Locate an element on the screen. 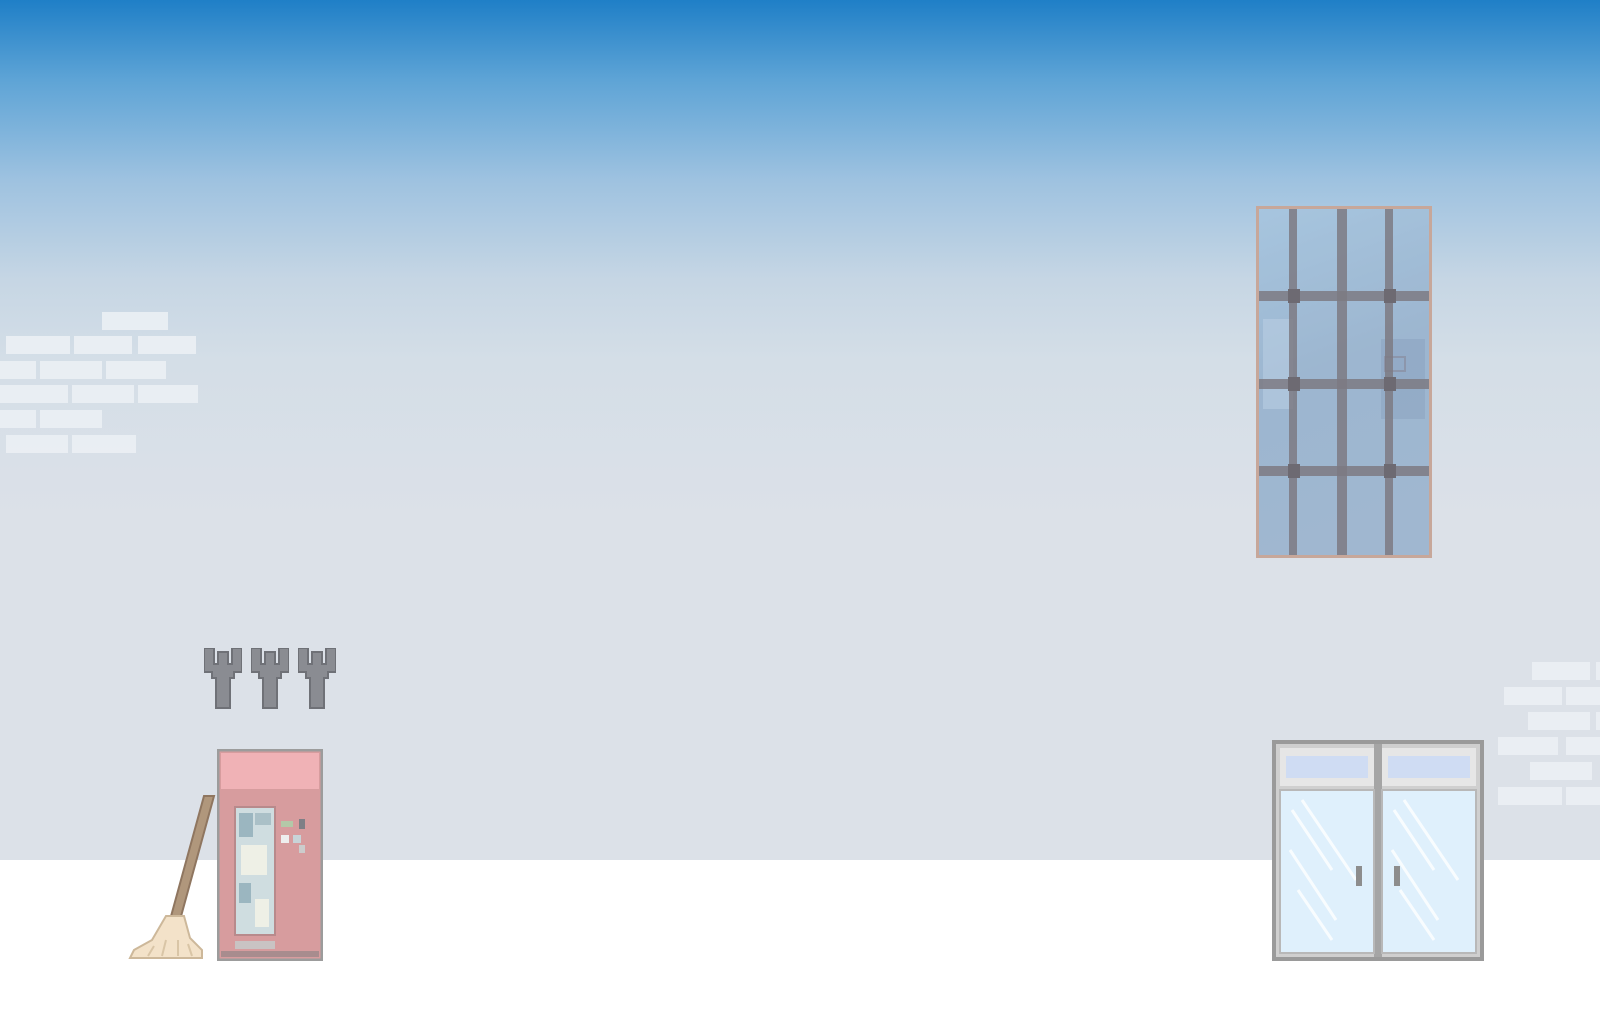 The image size is (1600, 1024). wall-bricks-left is located at coordinates (100, 387).